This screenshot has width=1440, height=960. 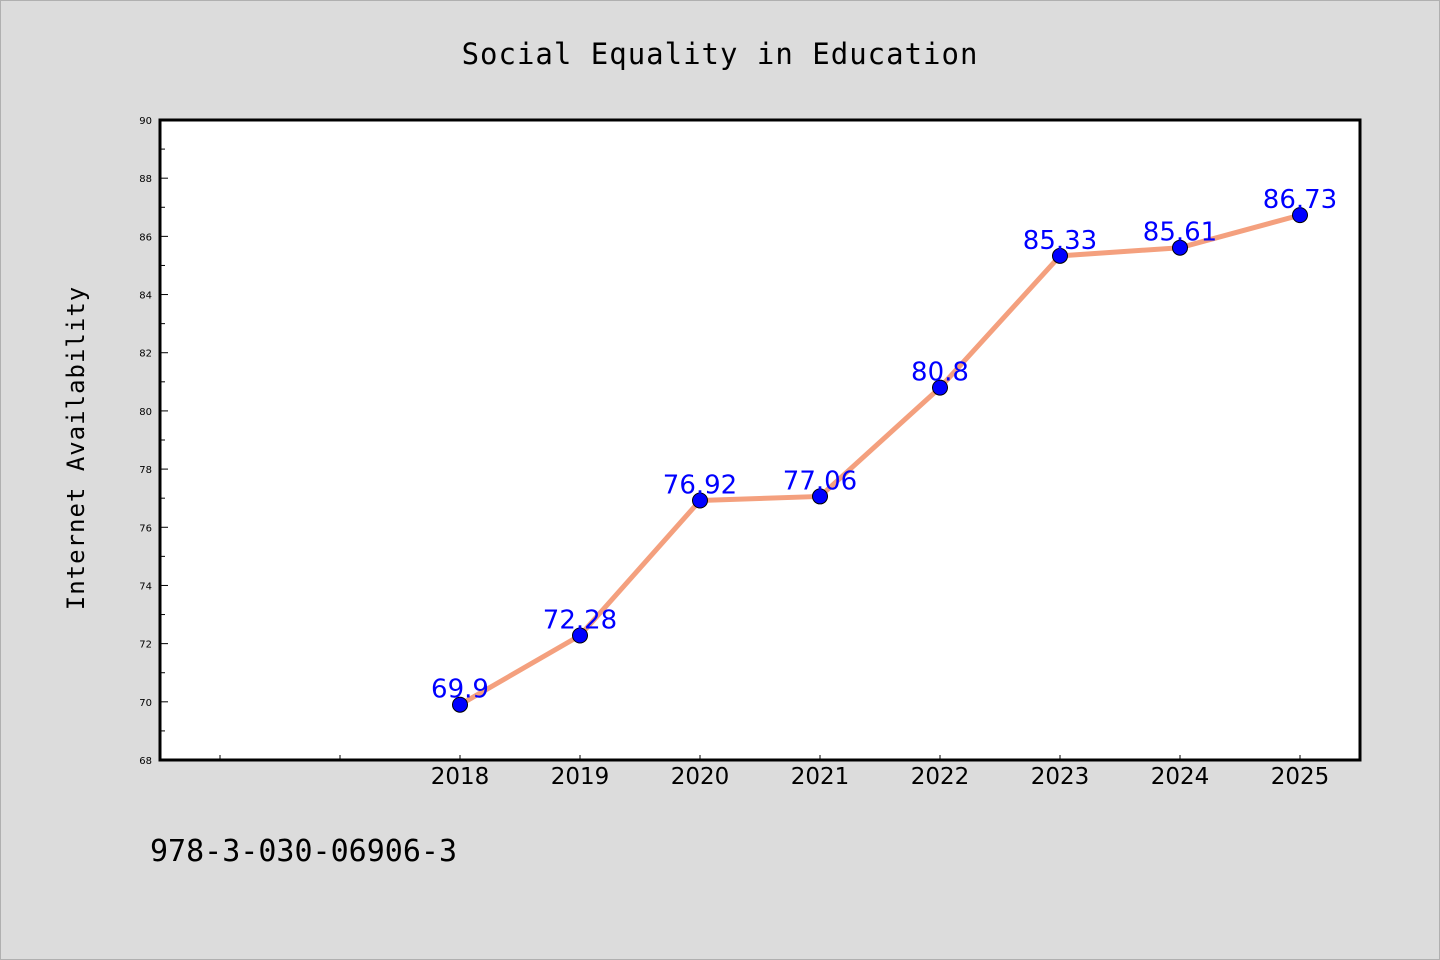 I want to click on data-label: 69.9, so click(x=460, y=690).